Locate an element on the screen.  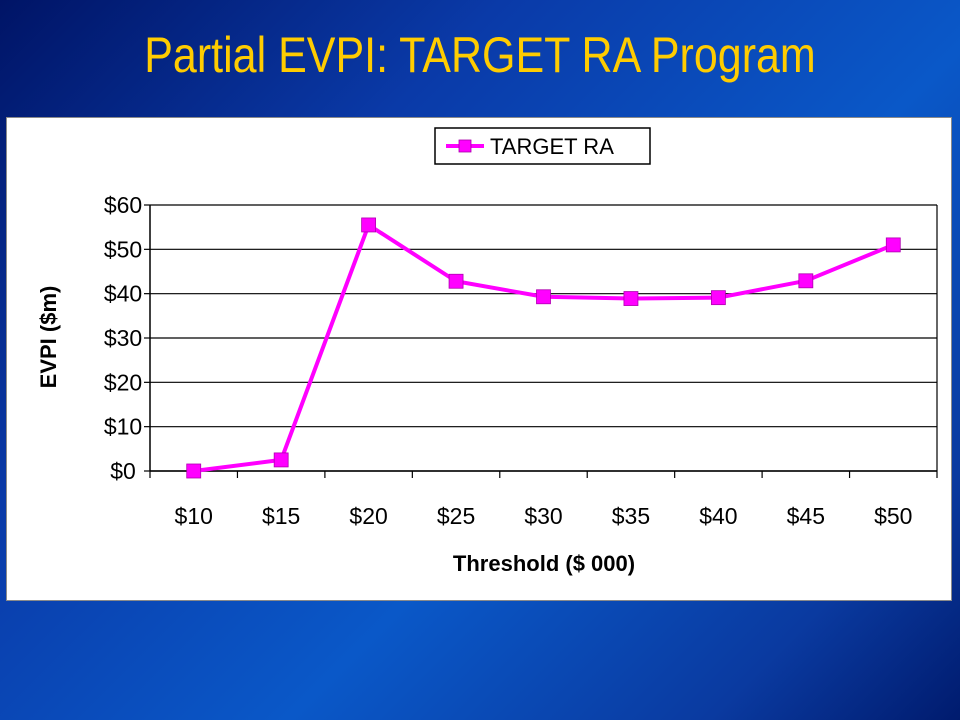
slide-title: Partial EVPI: TARGET RA Program is located at coordinates (480, 55).